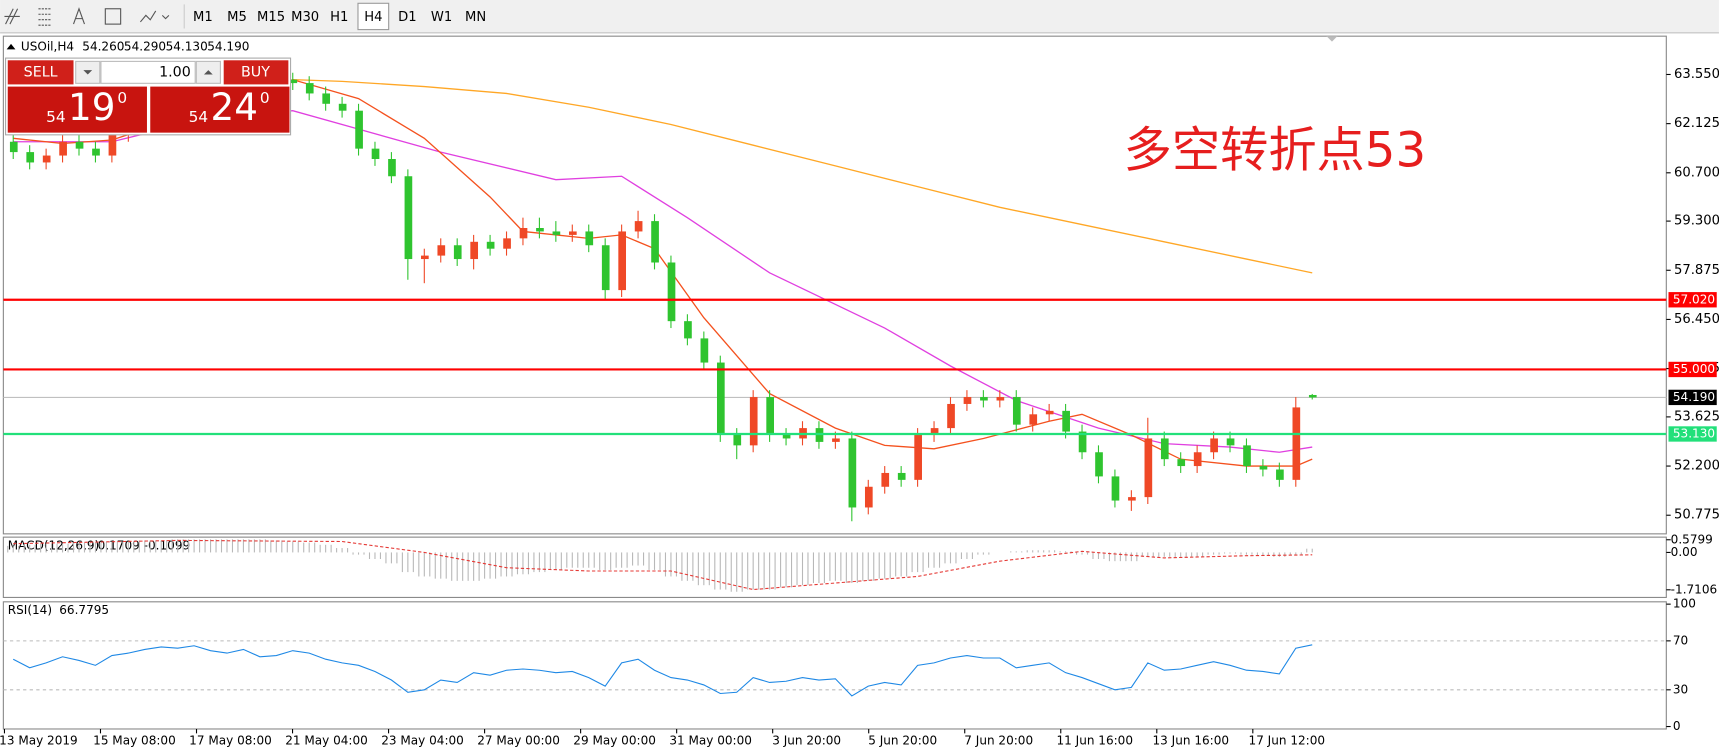  What do you see at coordinates (230, 741) in the screenshot?
I see `x-tick-label: 17 May 08:00` at bounding box center [230, 741].